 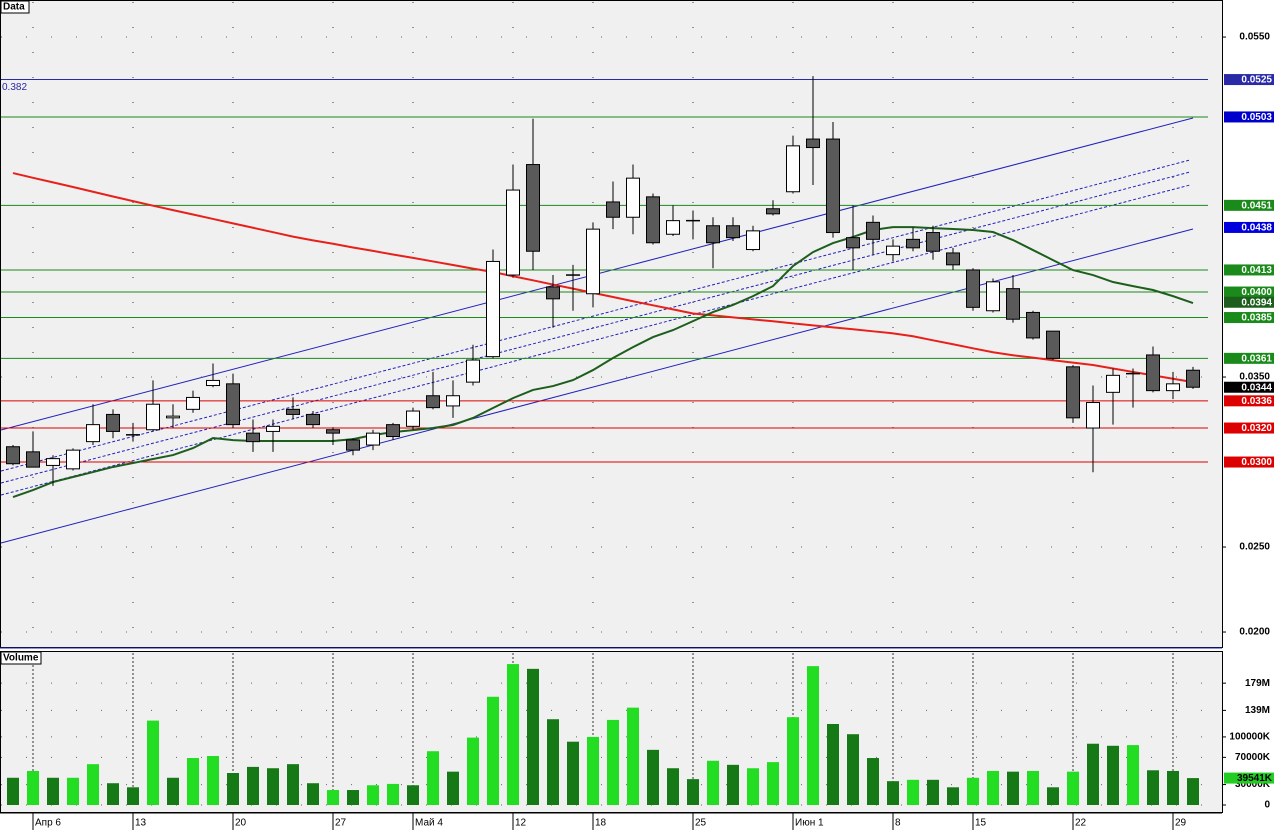 I want to click on x-tick-label: Апр 6, so click(x=48, y=823).